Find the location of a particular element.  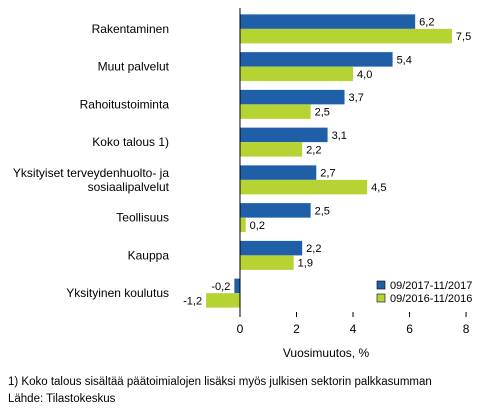

data-label: 0,2 is located at coordinates (257, 226).